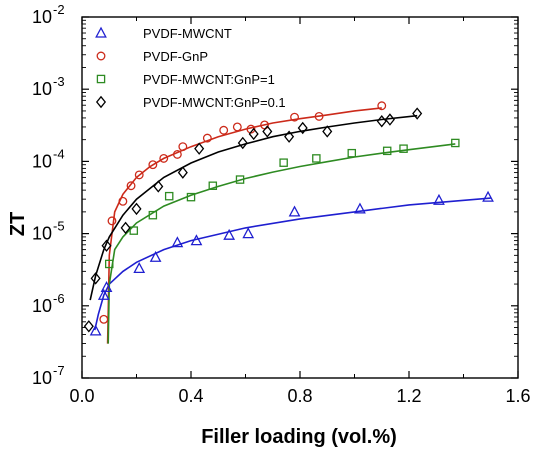 This screenshot has width=550, height=459. I want to click on y-tick-exponent: -7, so click(59, 370).